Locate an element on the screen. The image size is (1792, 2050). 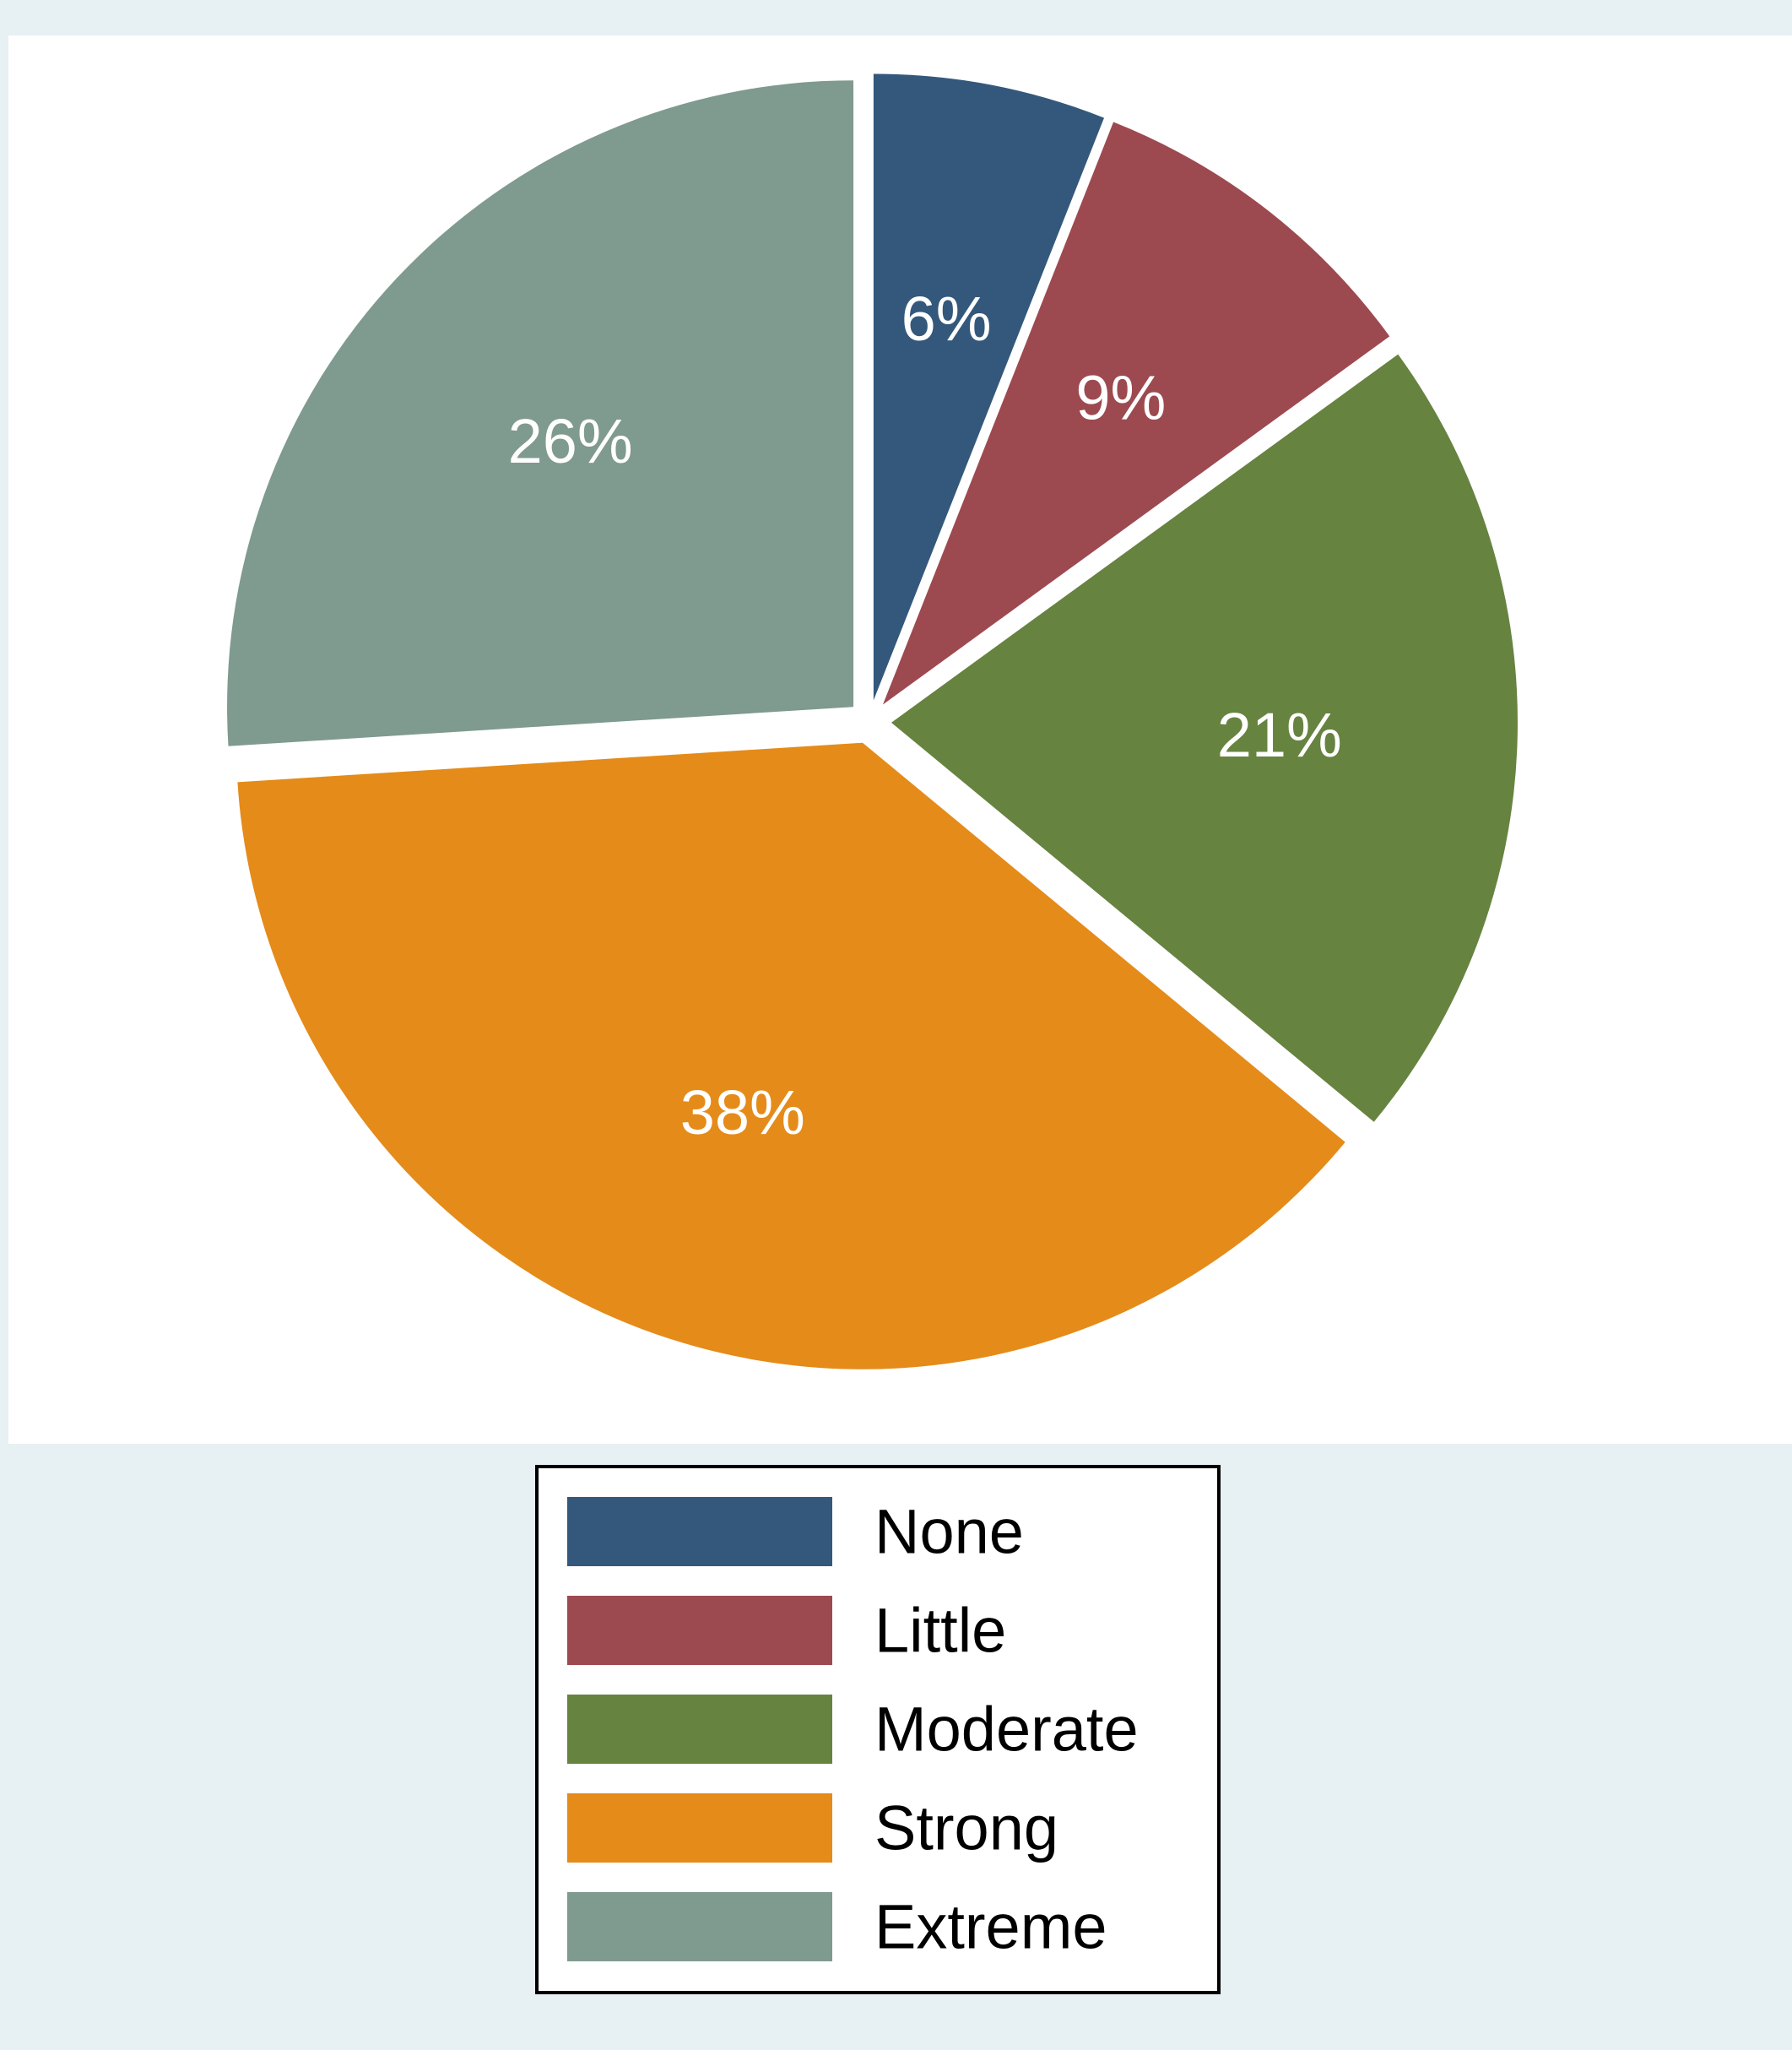
slice-label-extreme: 26% is located at coordinates (570, 441).